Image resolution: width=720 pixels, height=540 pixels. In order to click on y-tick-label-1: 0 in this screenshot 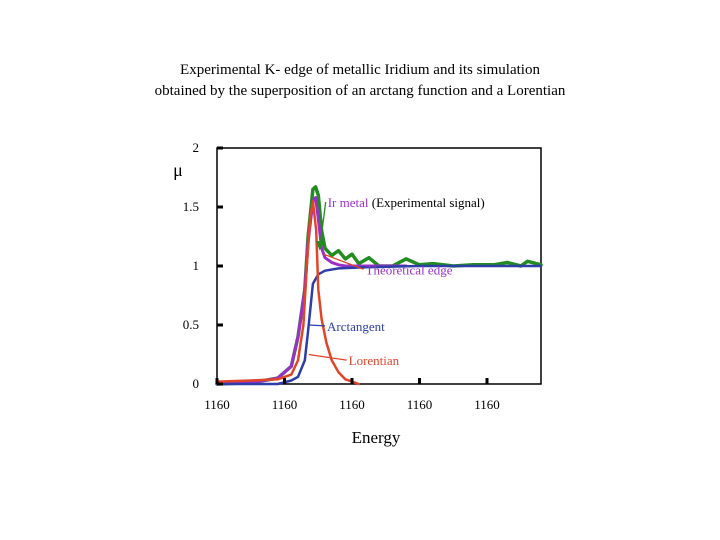, I will do `click(196, 383)`.